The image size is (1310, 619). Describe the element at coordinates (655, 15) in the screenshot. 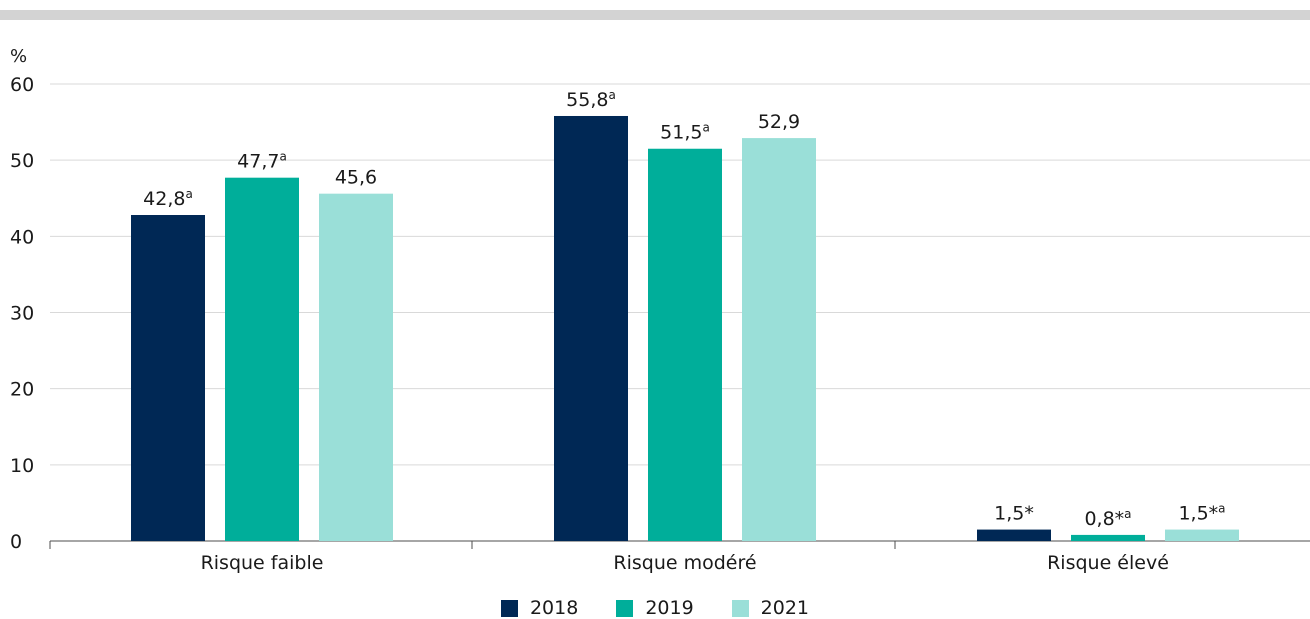

I see `top-banner-bar` at that location.